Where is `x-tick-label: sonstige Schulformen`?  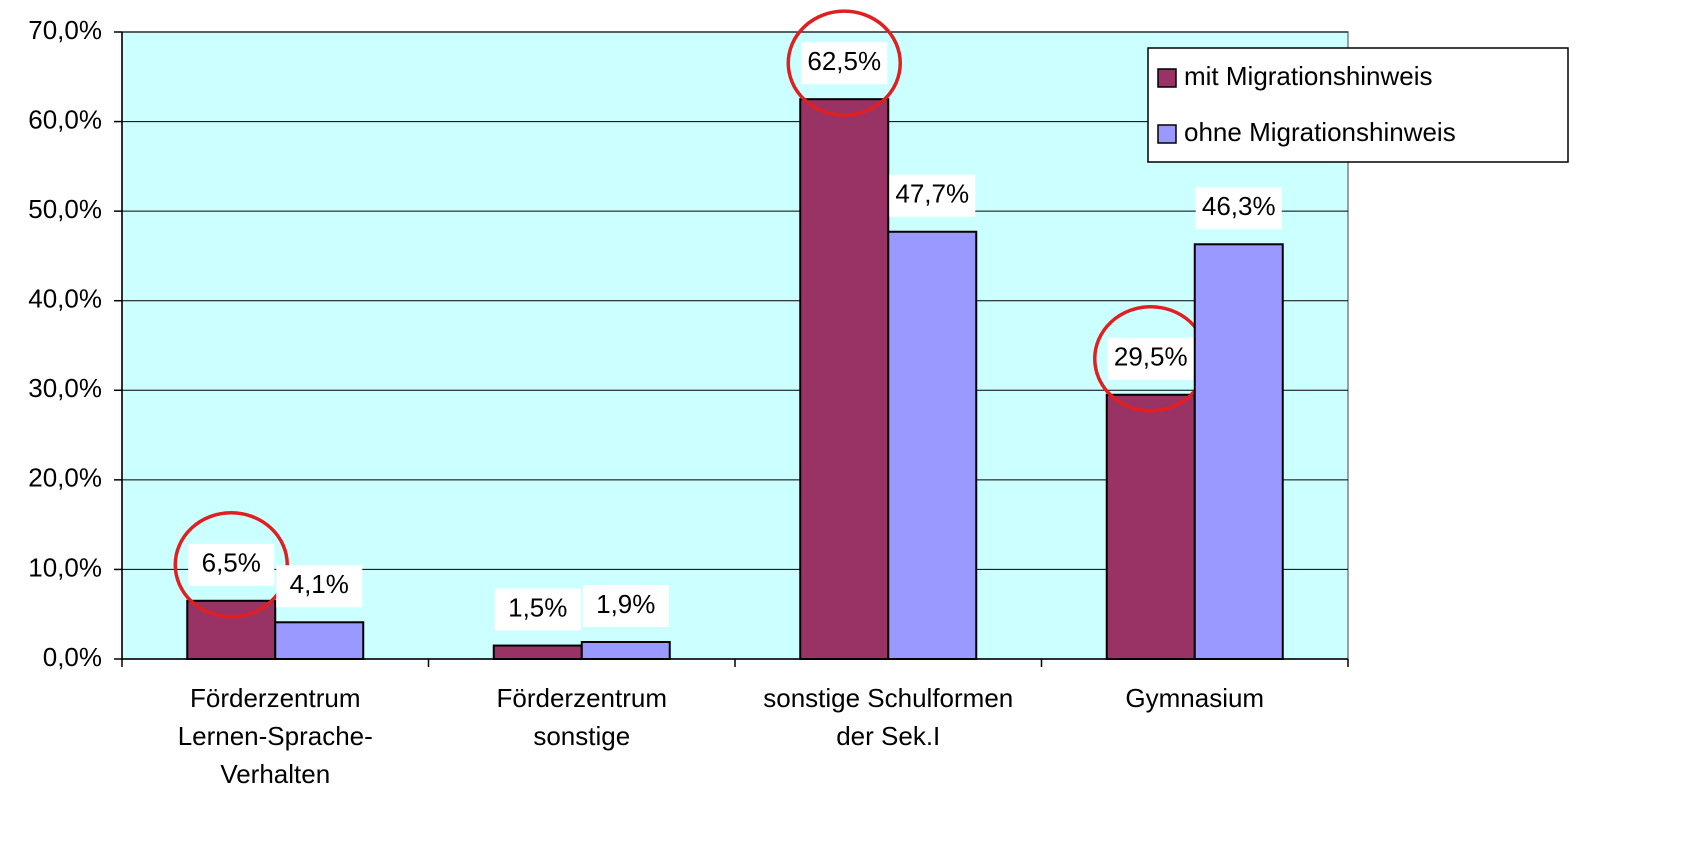
x-tick-label: sonstige Schulformen is located at coordinates (888, 698).